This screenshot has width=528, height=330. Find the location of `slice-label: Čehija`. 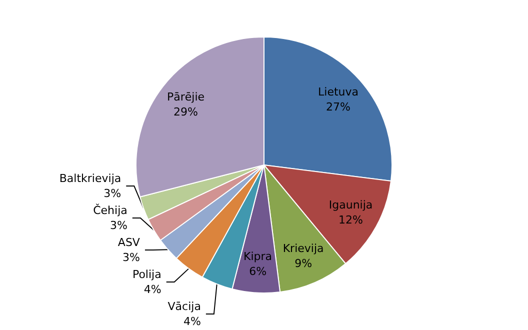

slice-label: Čehija is located at coordinates (110, 210).